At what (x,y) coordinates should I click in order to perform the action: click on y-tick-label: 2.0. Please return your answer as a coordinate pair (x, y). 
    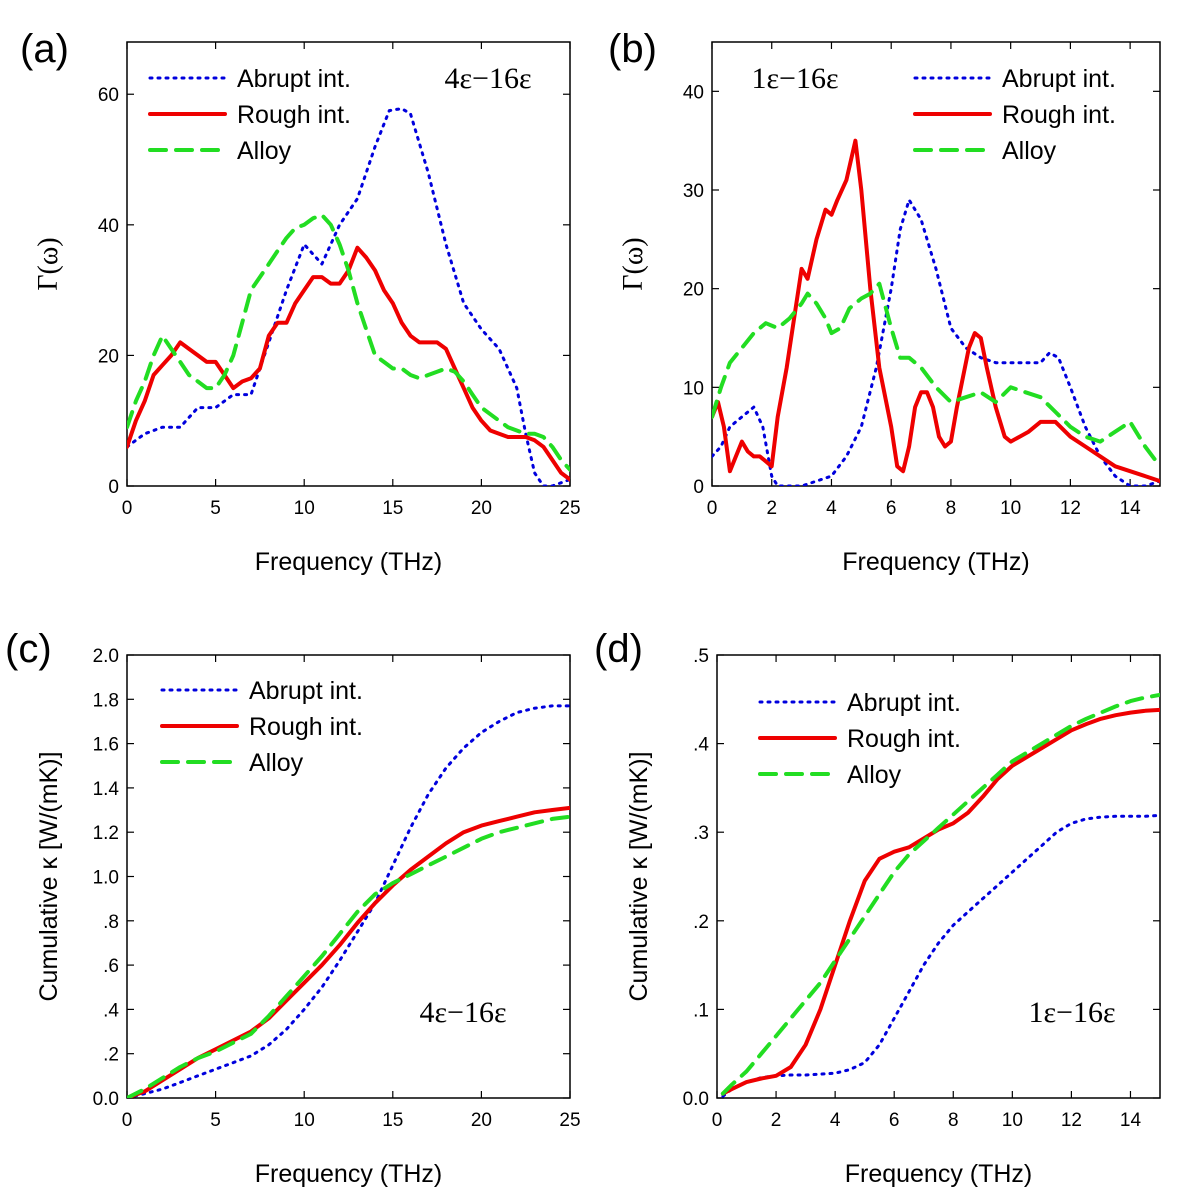
    Looking at the image, I should click on (106, 656).